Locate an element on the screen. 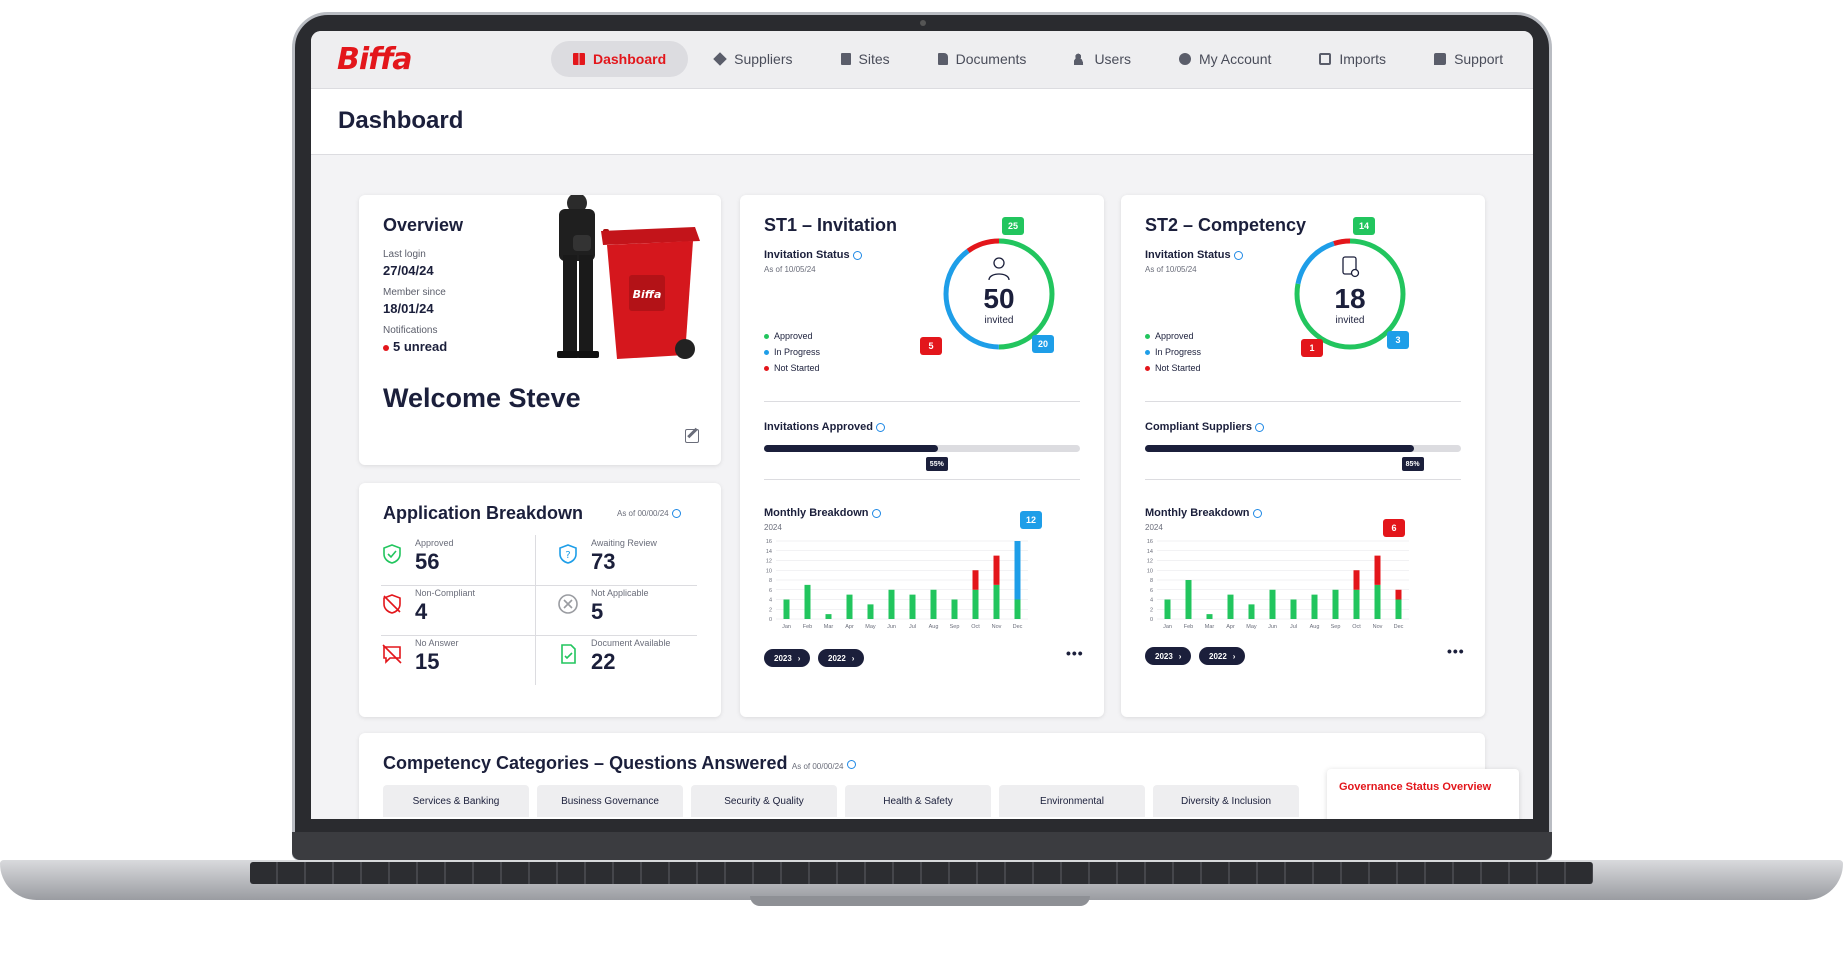  st2-not-started-bubble: 1 is located at coordinates (1312, 348).